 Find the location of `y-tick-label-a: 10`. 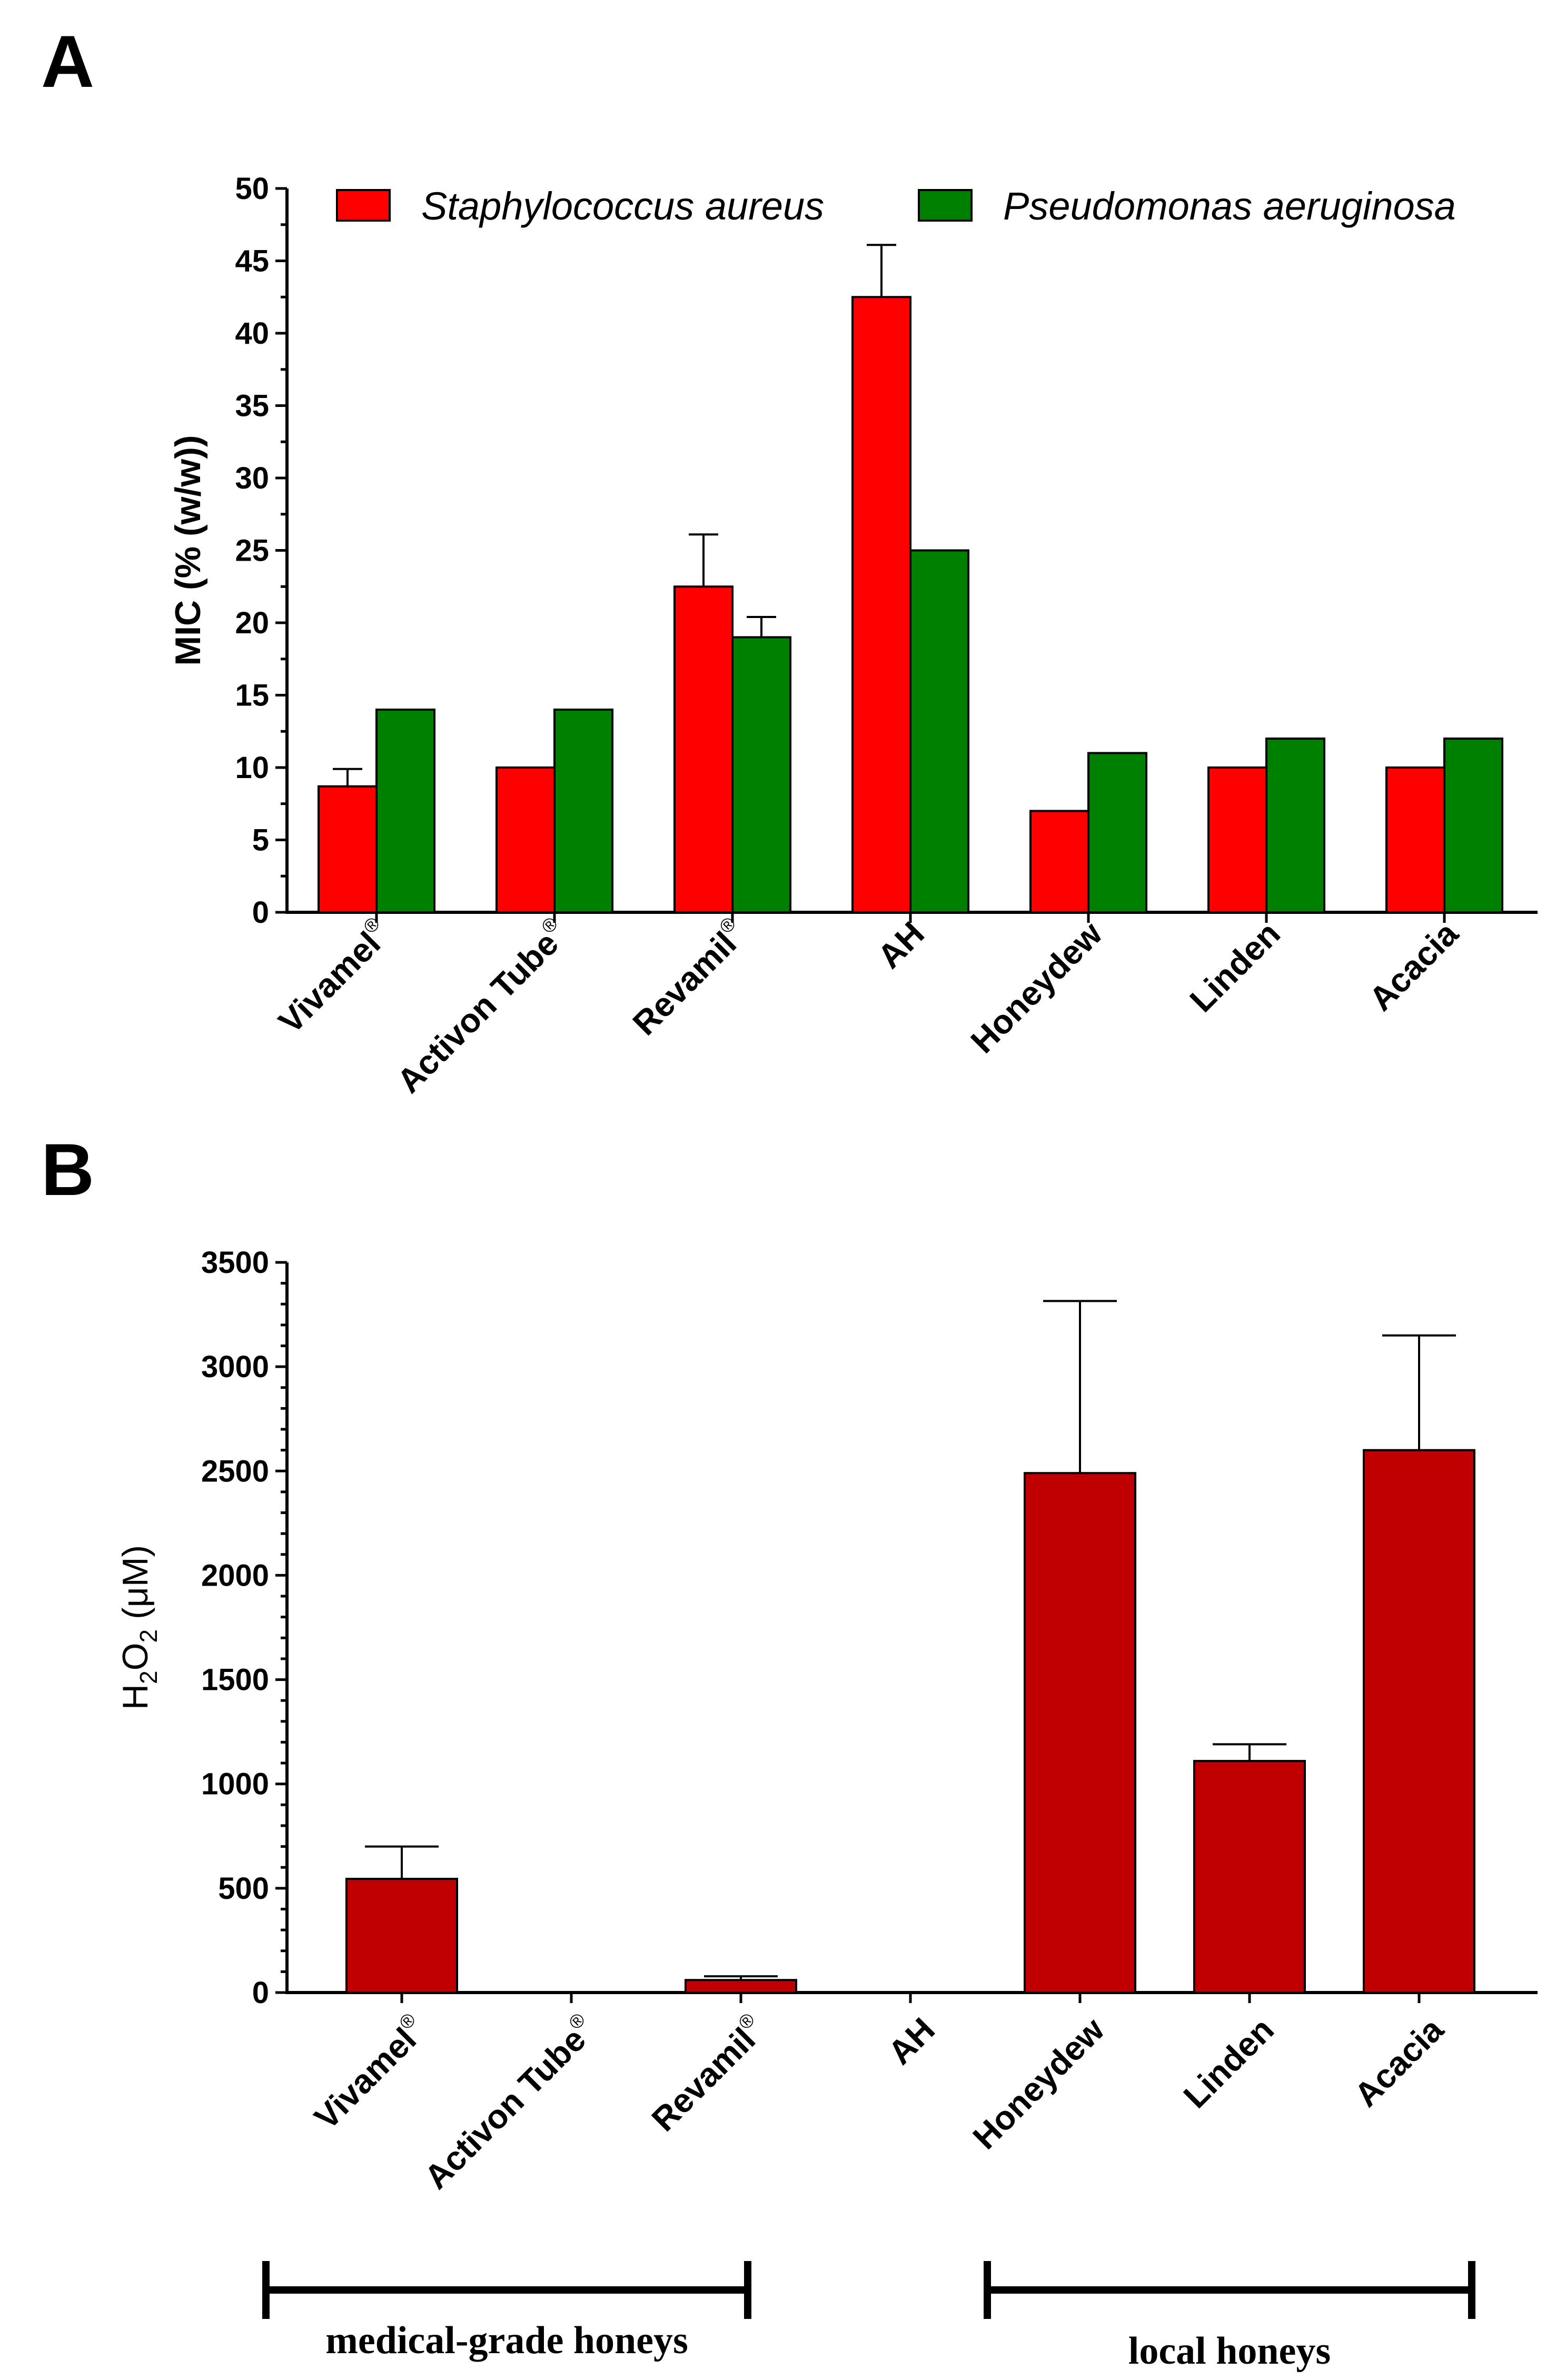

y-tick-label-a: 10 is located at coordinates (252, 768).